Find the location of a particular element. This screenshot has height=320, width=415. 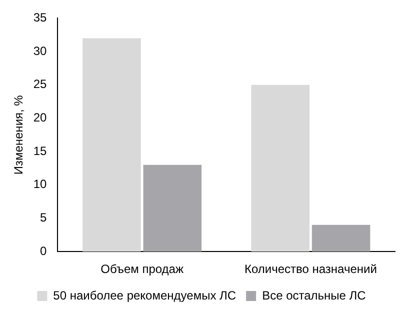

y-tick-label: 30 is located at coordinates (40, 51).